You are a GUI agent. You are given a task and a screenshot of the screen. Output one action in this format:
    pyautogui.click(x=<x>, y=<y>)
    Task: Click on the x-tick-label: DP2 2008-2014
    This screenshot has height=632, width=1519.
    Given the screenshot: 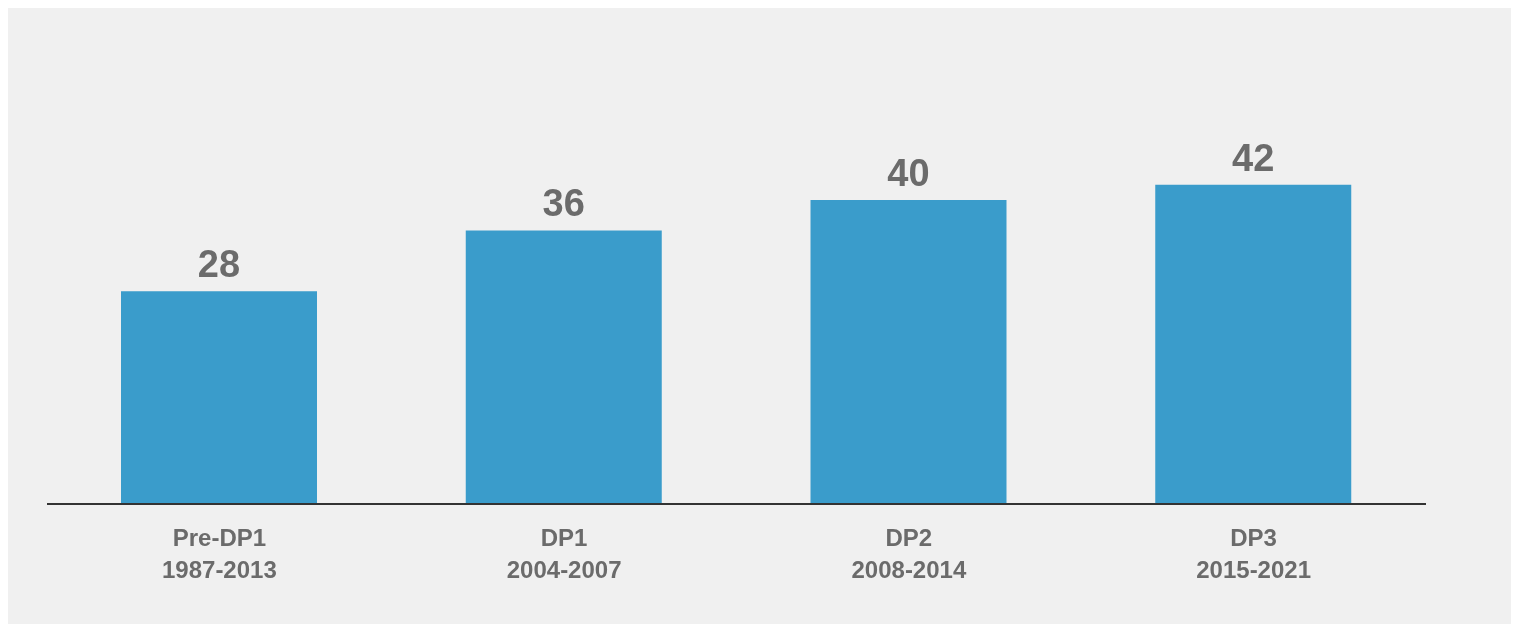 What is the action you would take?
    pyautogui.click(x=909, y=553)
    